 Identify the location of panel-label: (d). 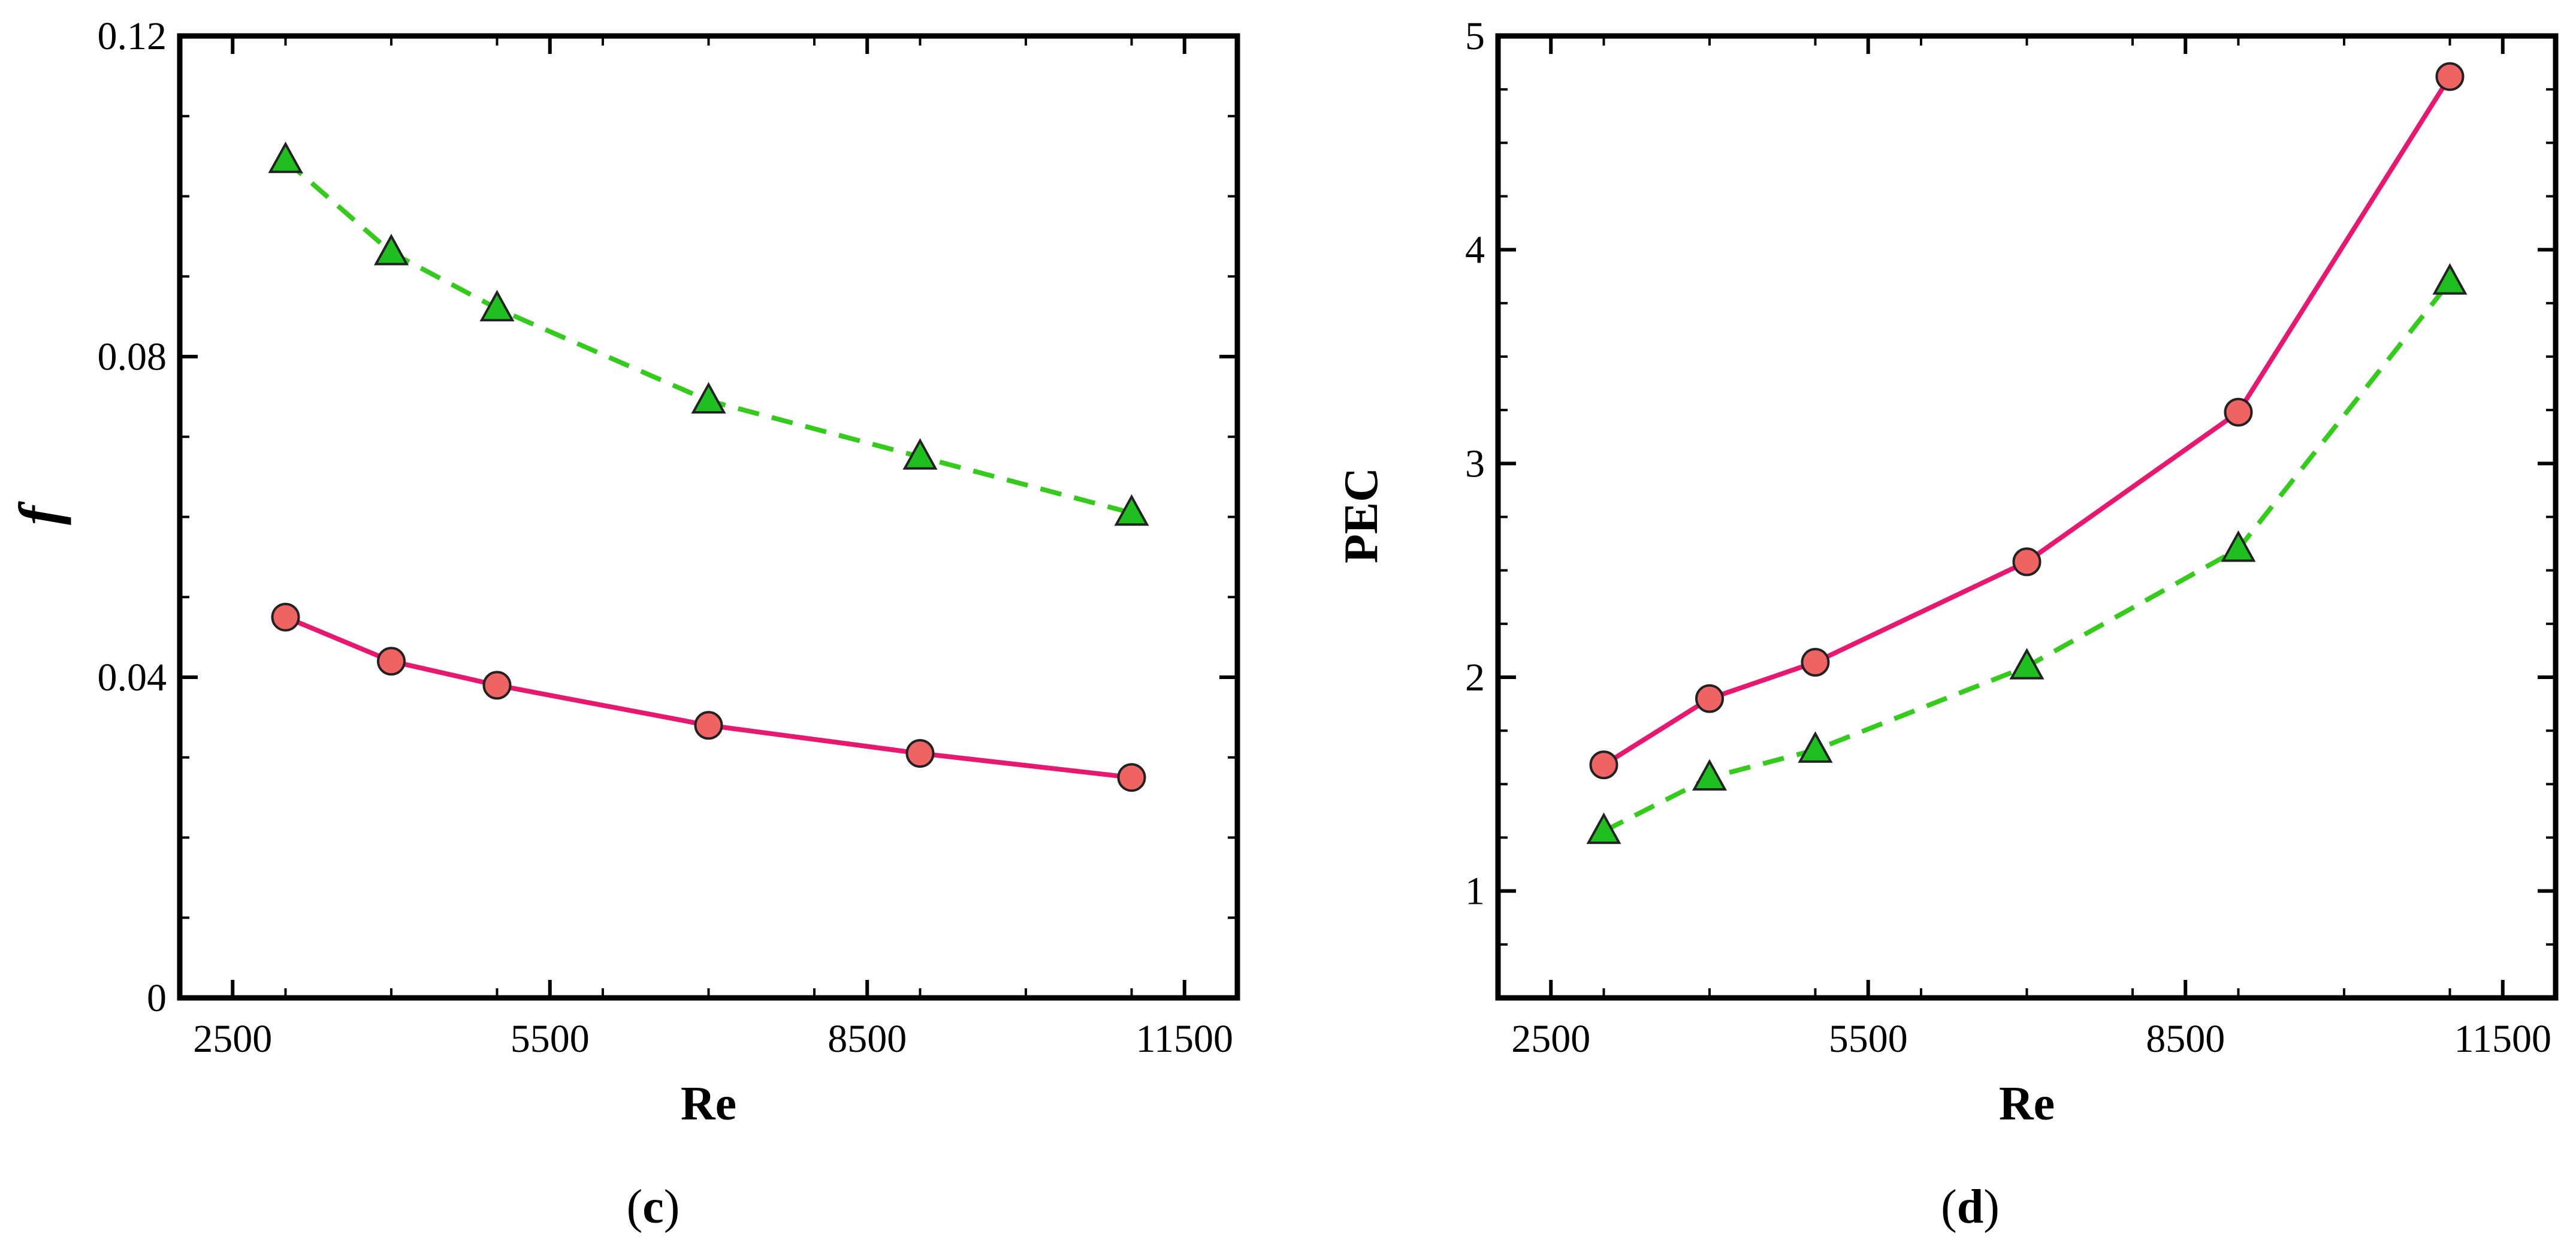
(1971, 1207).